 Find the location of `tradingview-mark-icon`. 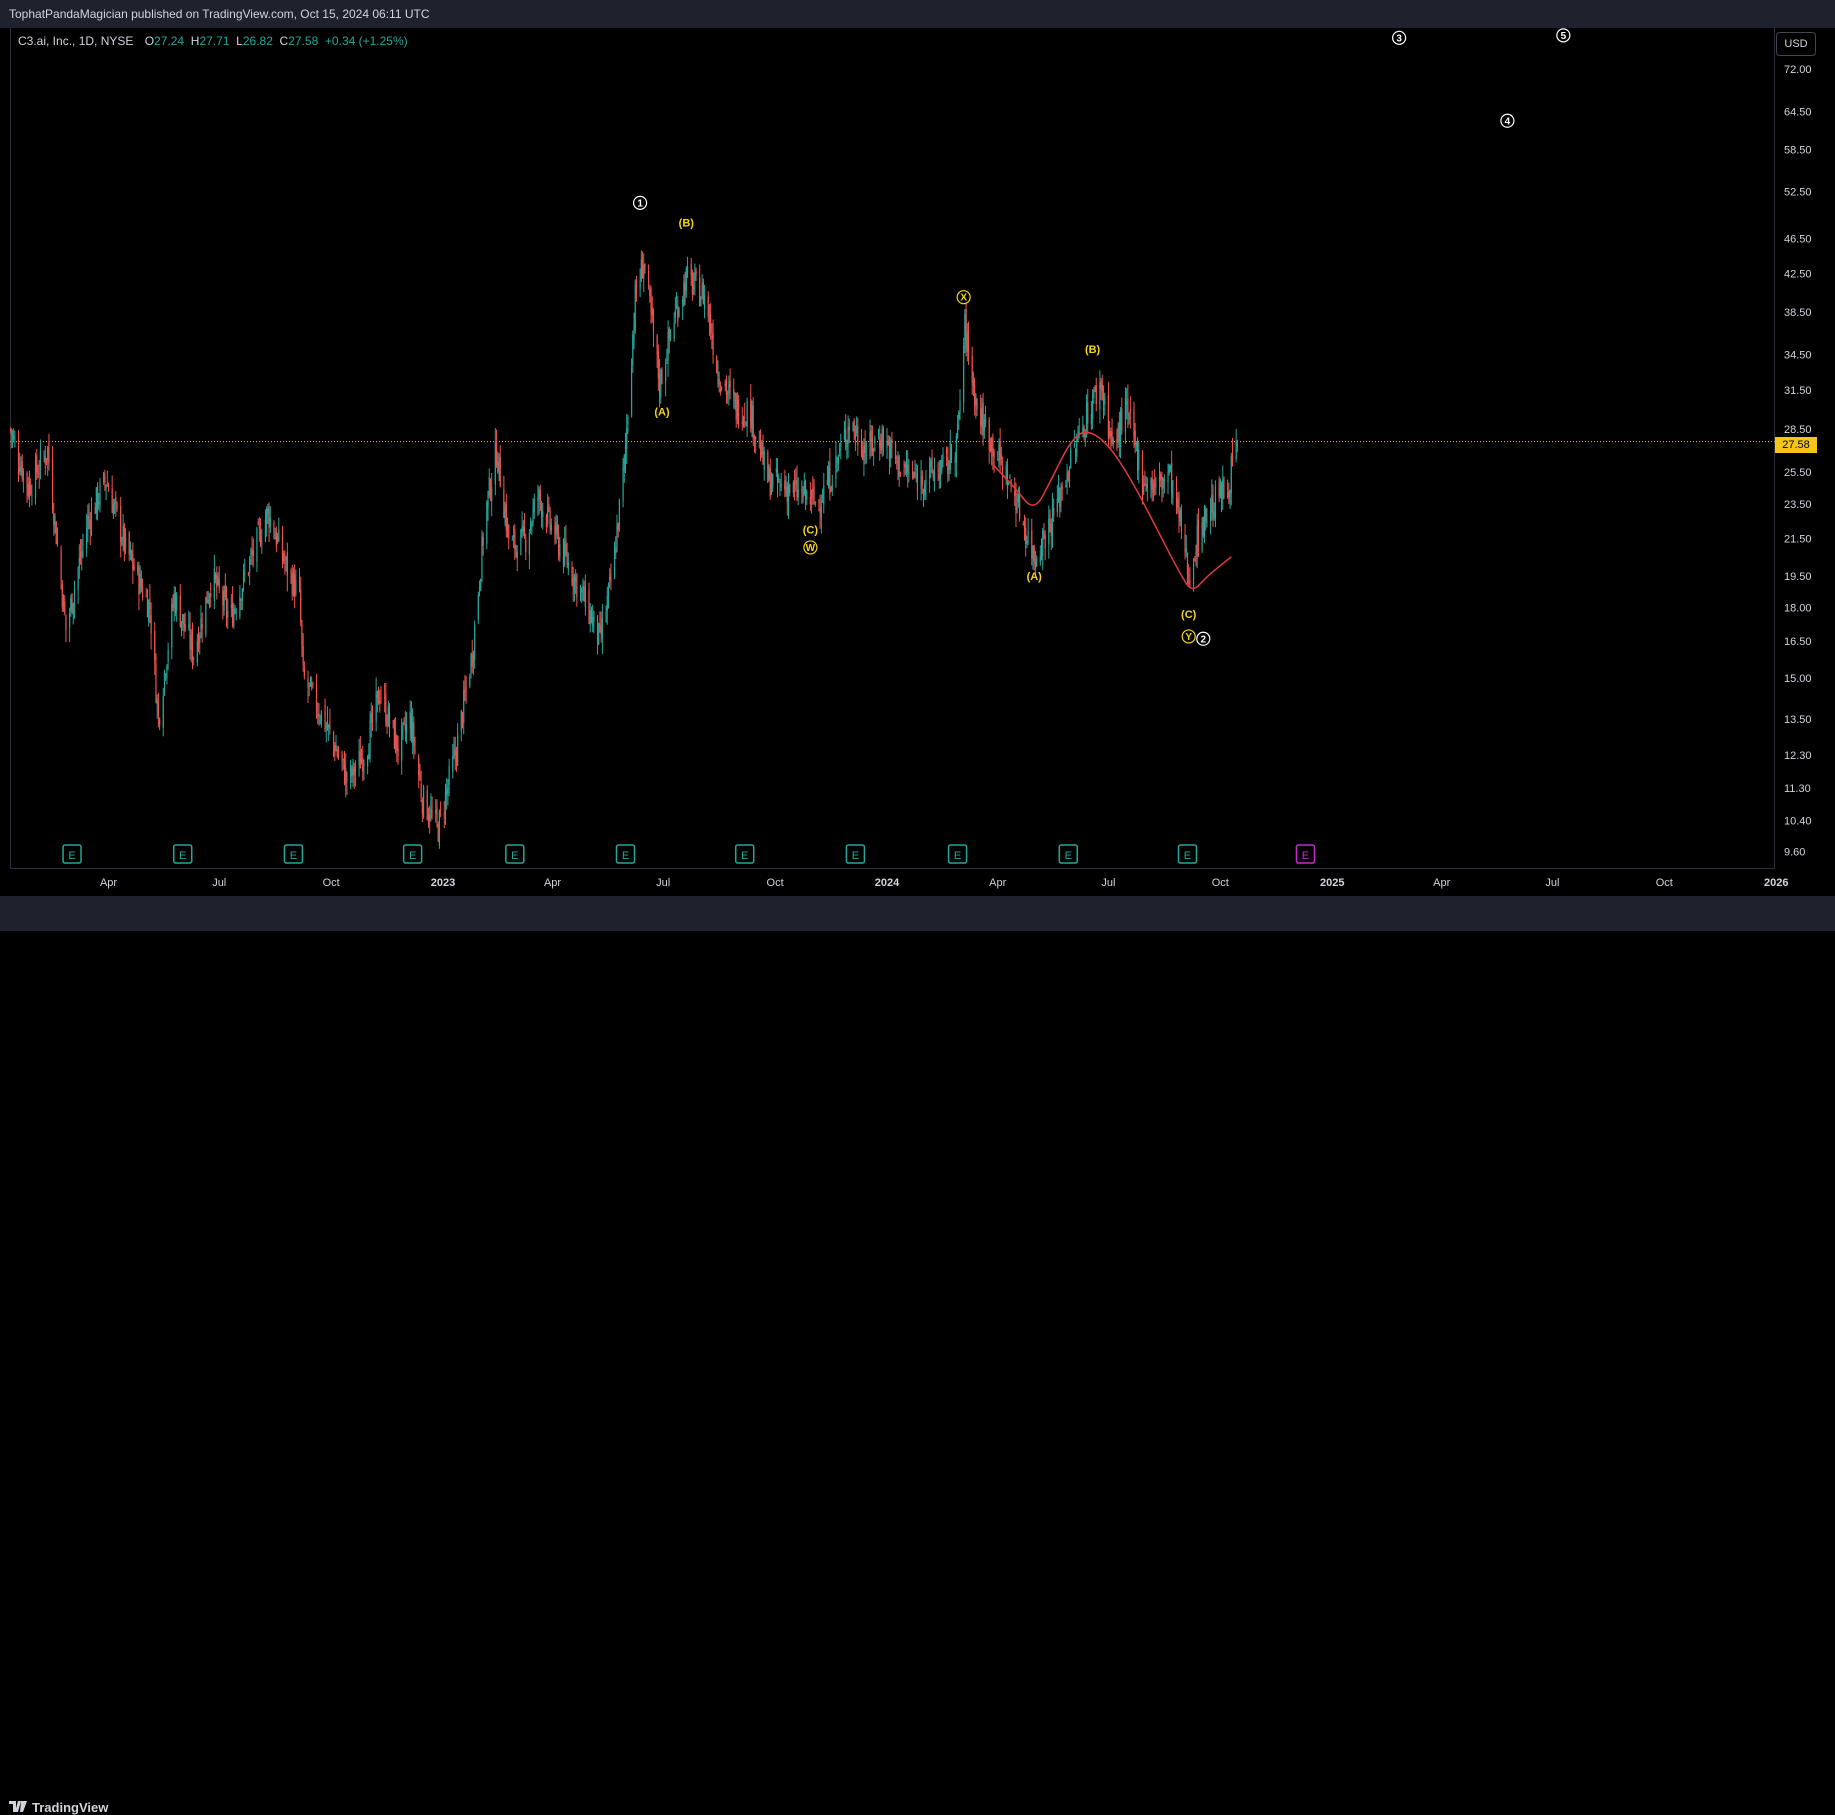

tradingview-mark-icon is located at coordinates (18, 1807).